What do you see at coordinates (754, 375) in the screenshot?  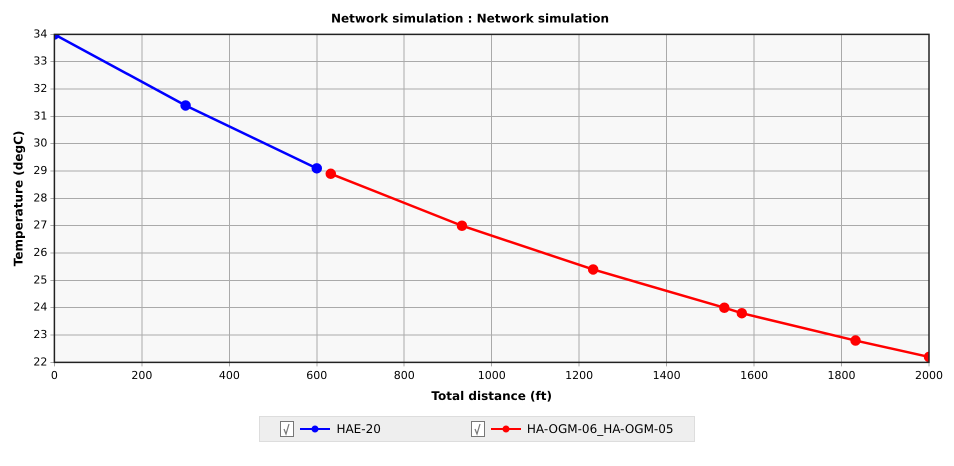 I see `x-tick-label: 1600` at bounding box center [754, 375].